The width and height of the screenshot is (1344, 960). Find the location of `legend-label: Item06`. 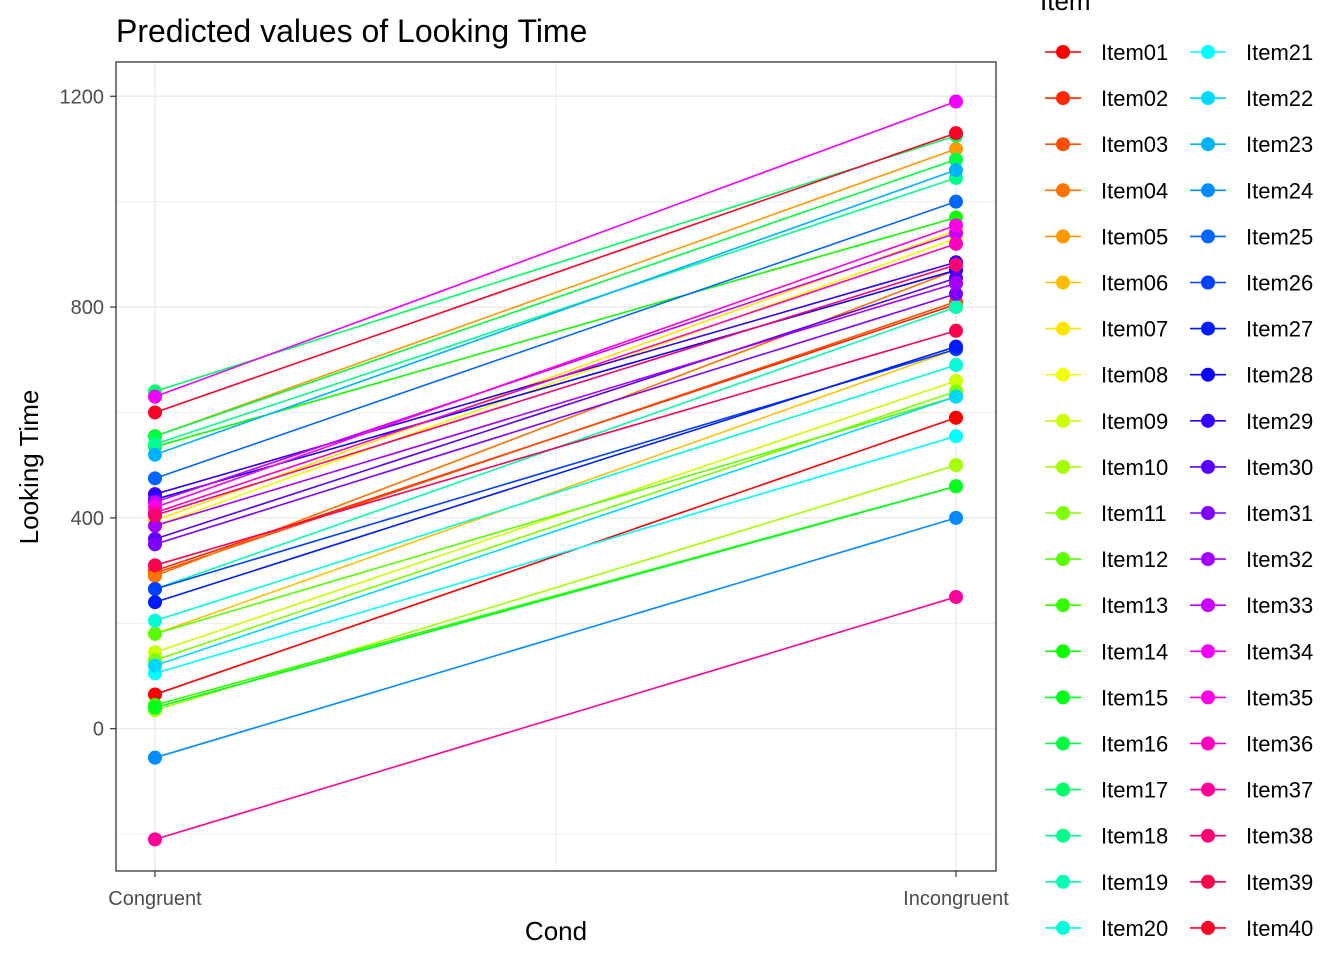

legend-label: Item06 is located at coordinates (1134, 283).